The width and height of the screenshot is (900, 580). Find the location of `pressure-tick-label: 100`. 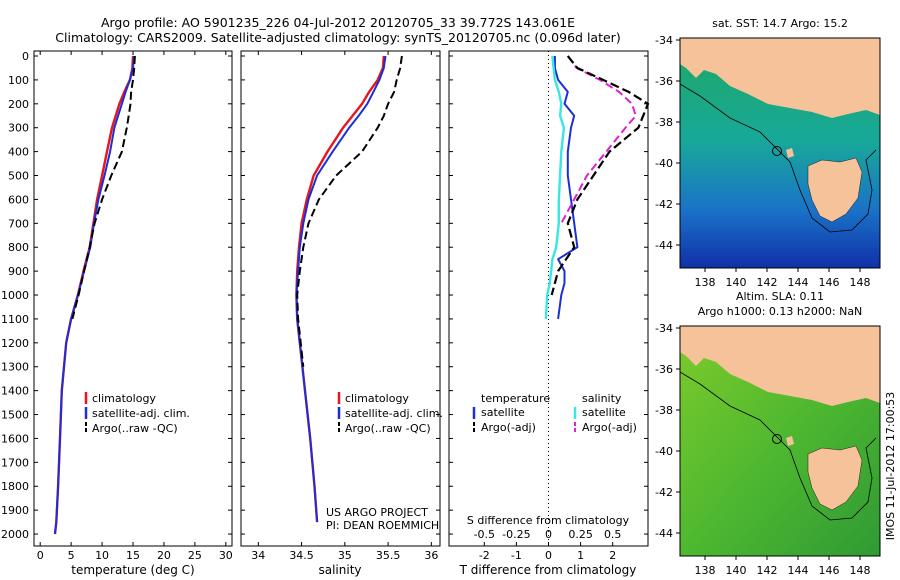

pressure-tick-label: 100 is located at coordinates (18, 80).